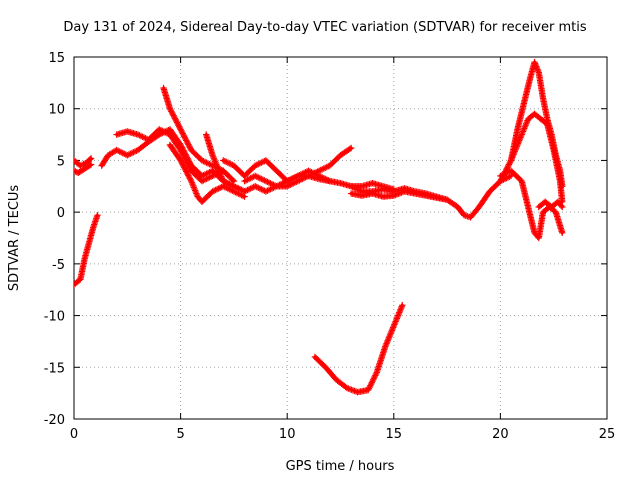 This screenshot has width=640, height=480. I want to click on series-early-low, so click(87, 250).